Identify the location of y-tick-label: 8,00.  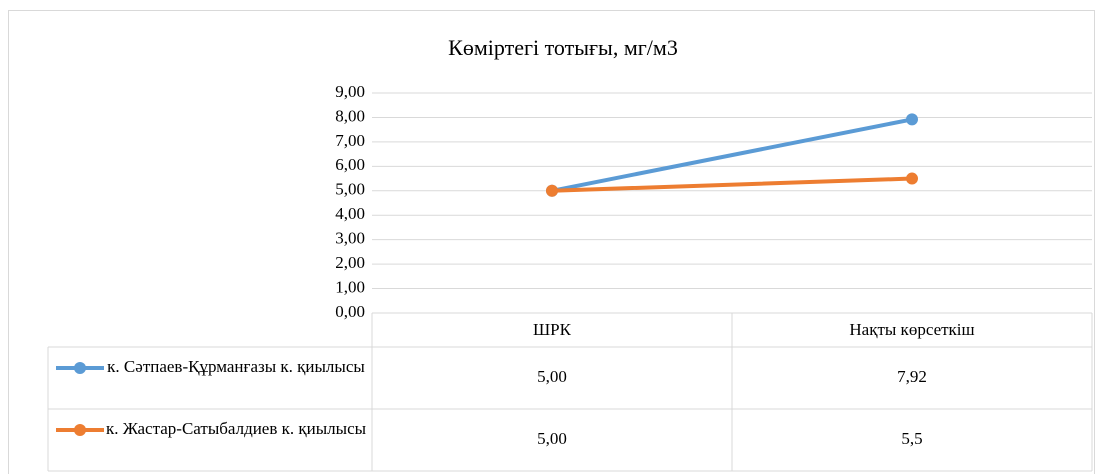
(350, 115).